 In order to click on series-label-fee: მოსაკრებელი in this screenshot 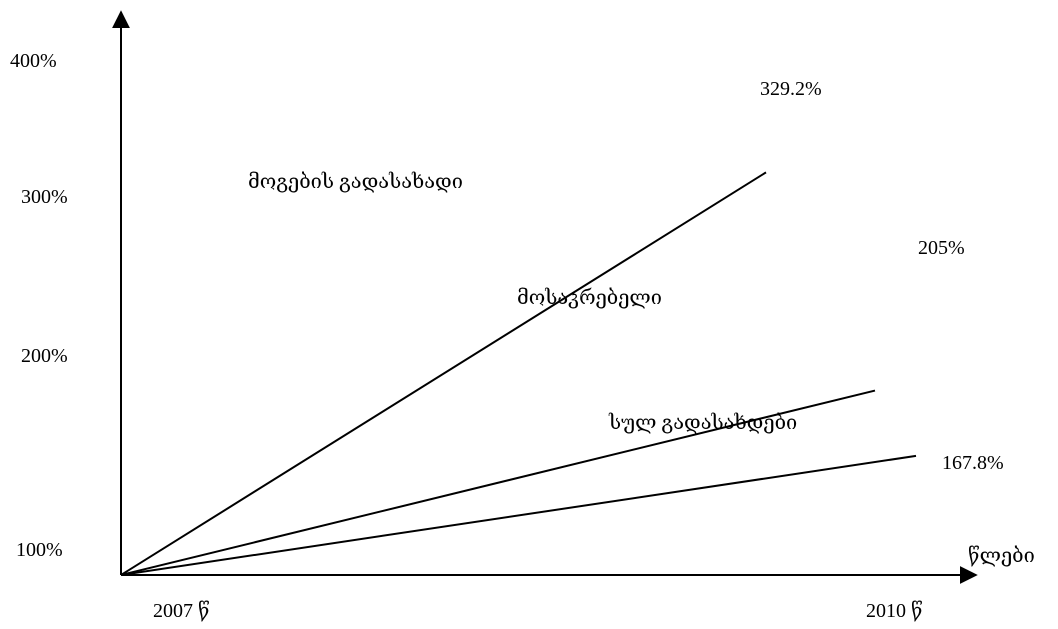, I will do `click(589, 298)`.